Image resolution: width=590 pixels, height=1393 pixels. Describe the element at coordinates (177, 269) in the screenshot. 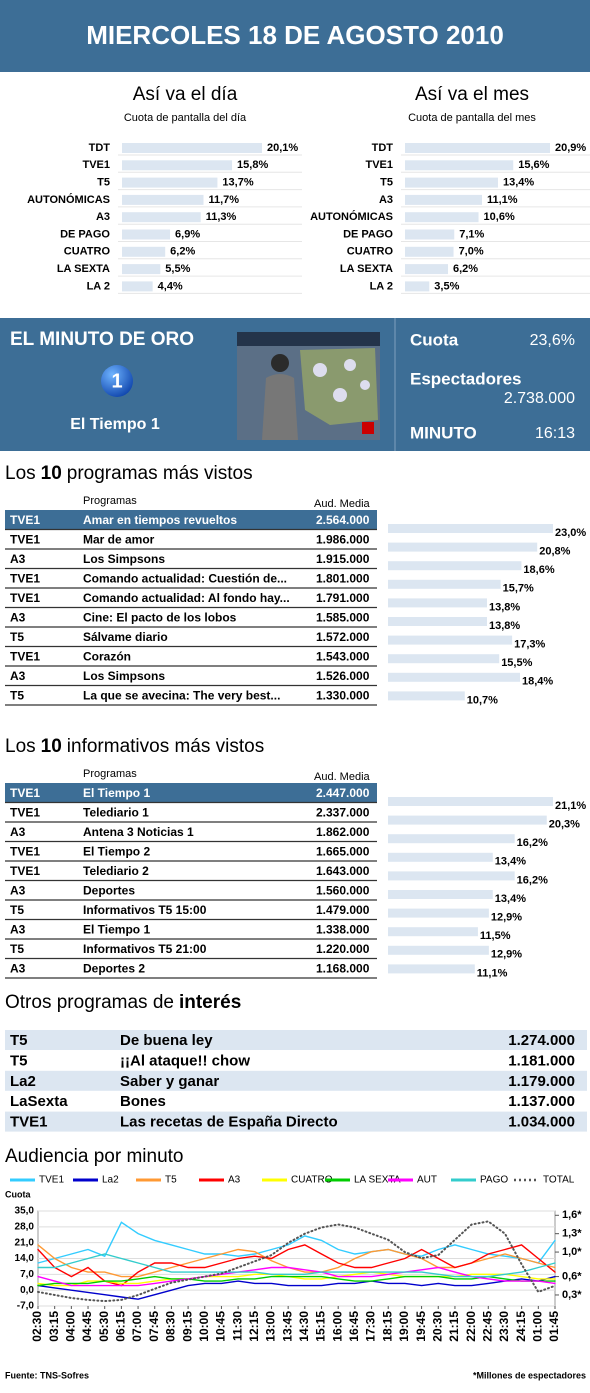

I see `value-label: 5,5%` at that location.